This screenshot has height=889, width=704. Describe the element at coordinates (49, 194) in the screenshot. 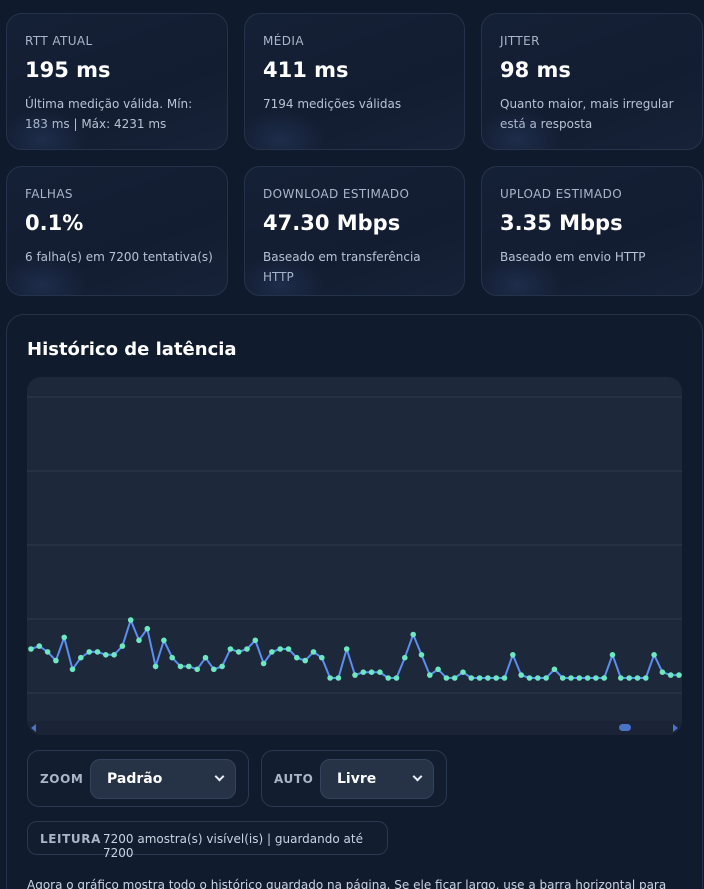

I see `stat-label: FALHAS` at that location.